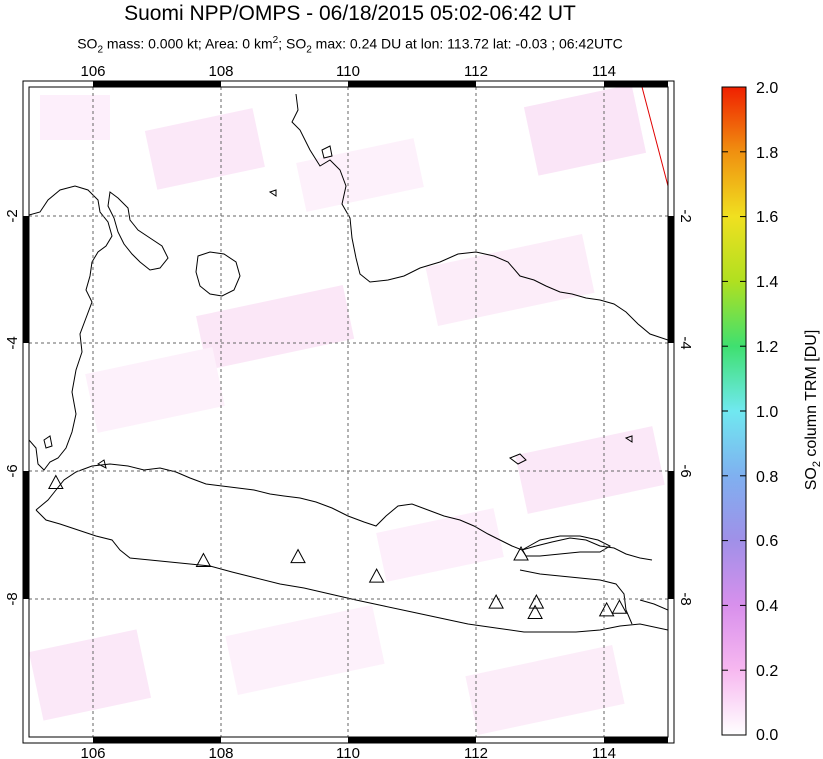  I want to click on colorbar-tick-label: 0.6, so click(767, 541).